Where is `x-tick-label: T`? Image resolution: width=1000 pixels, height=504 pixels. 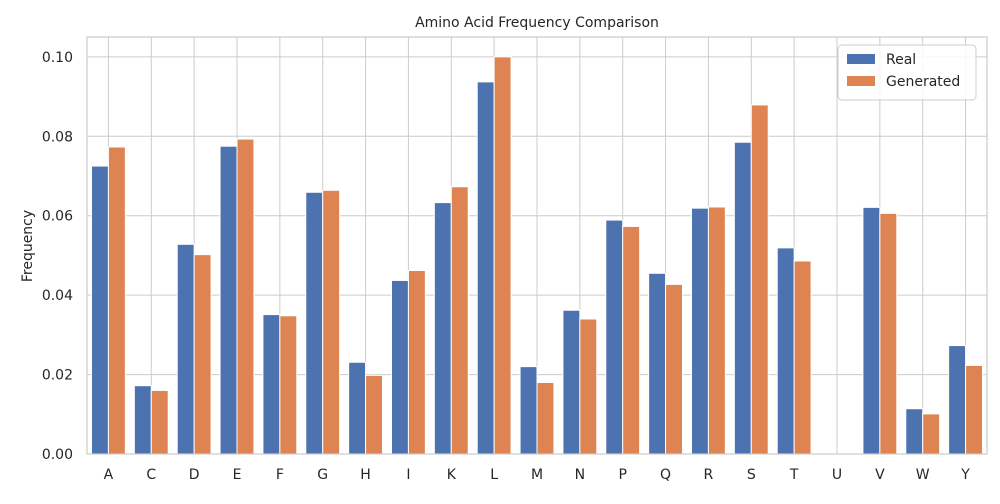 x-tick-label: T is located at coordinates (794, 475).